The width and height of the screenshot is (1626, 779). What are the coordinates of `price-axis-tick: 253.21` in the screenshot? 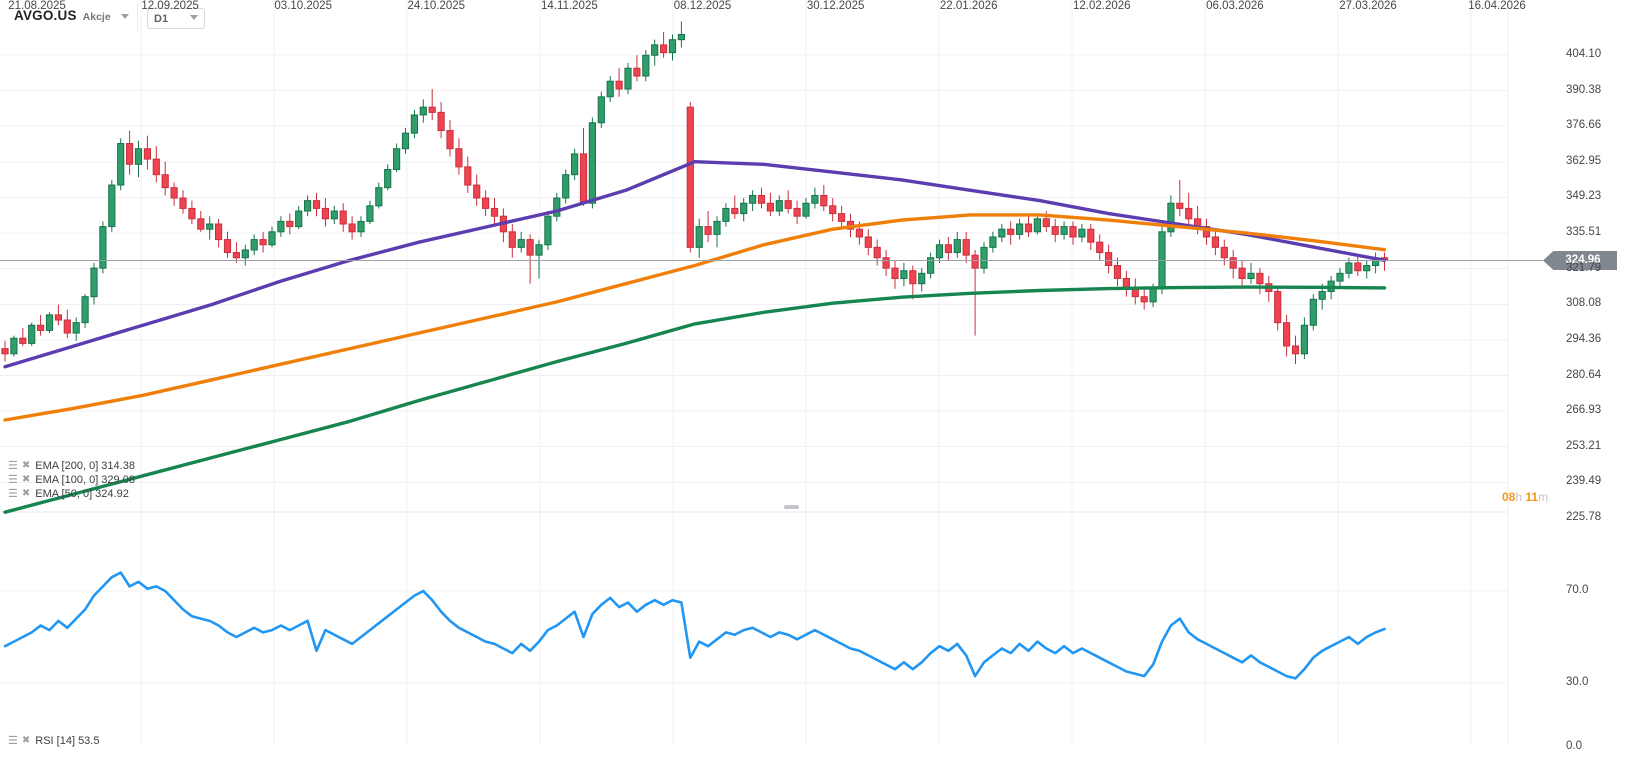 It's located at (1584, 445).